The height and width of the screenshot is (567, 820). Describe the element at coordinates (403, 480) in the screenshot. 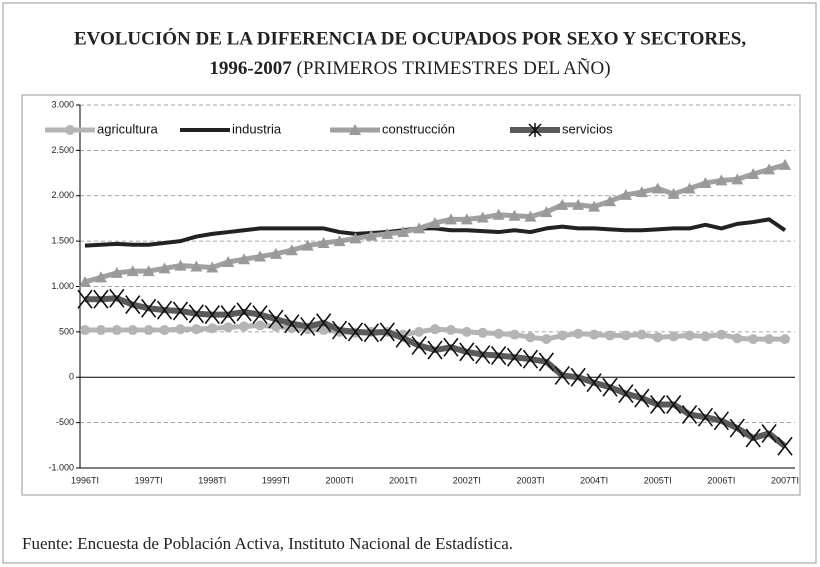

I see `x-tick-label: 2001TI` at that location.